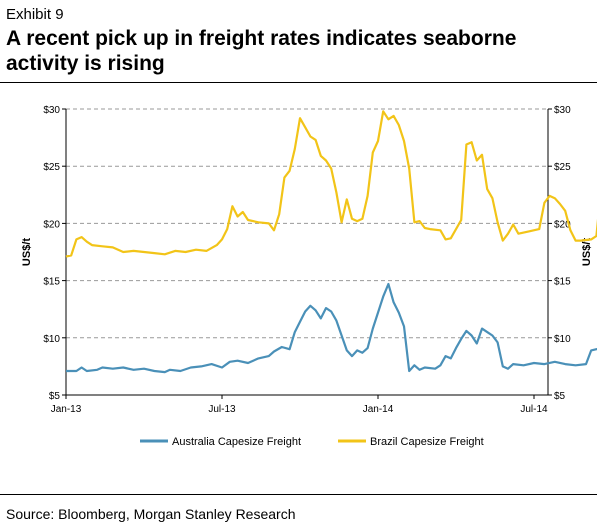  What do you see at coordinates (51, 167) in the screenshot?
I see `y-tick-label-left: $25` at bounding box center [51, 167].